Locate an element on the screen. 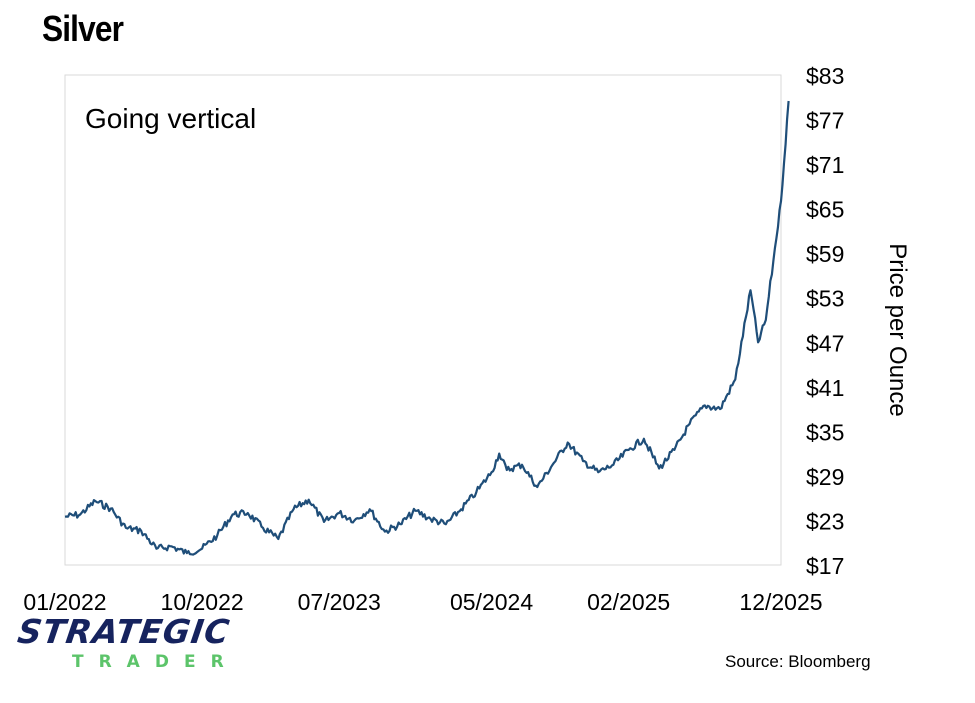 Image resolution: width=975 pixels, height=703 pixels. y-tick-label: $83 is located at coordinates (825, 76).